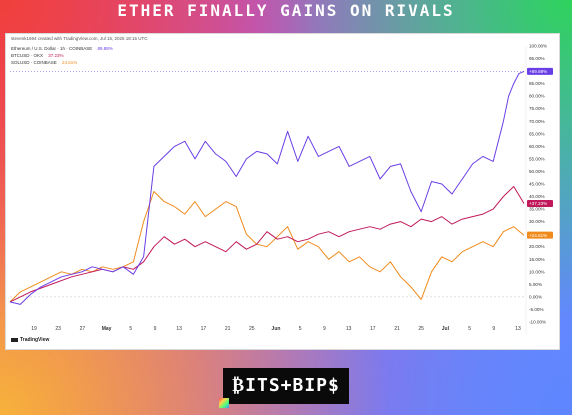 The width and height of the screenshot is (572, 415). Describe the element at coordinates (35, 340) in the screenshot. I see `tradingview-label: TradingView` at that location.